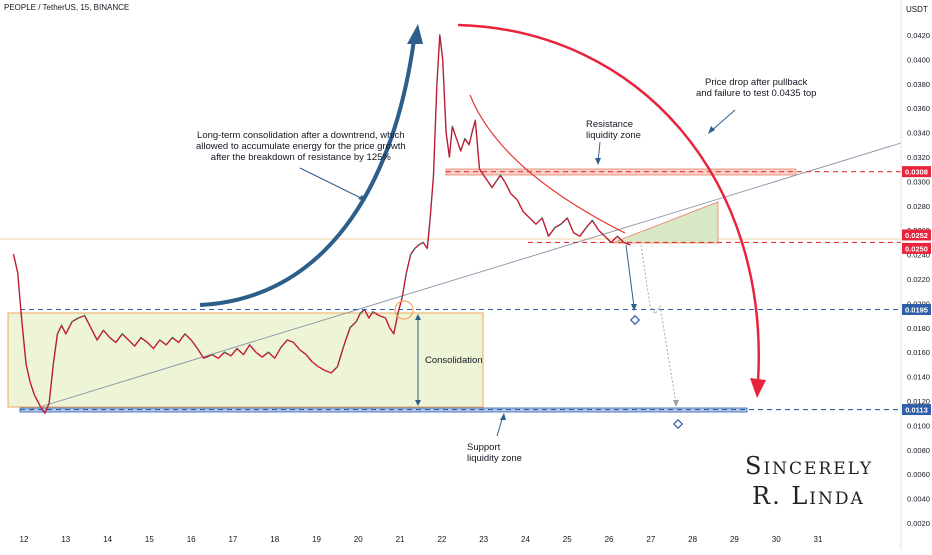 The width and height of the screenshot is (932, 555). I want to click on consolidation-box, so click(245, 360).